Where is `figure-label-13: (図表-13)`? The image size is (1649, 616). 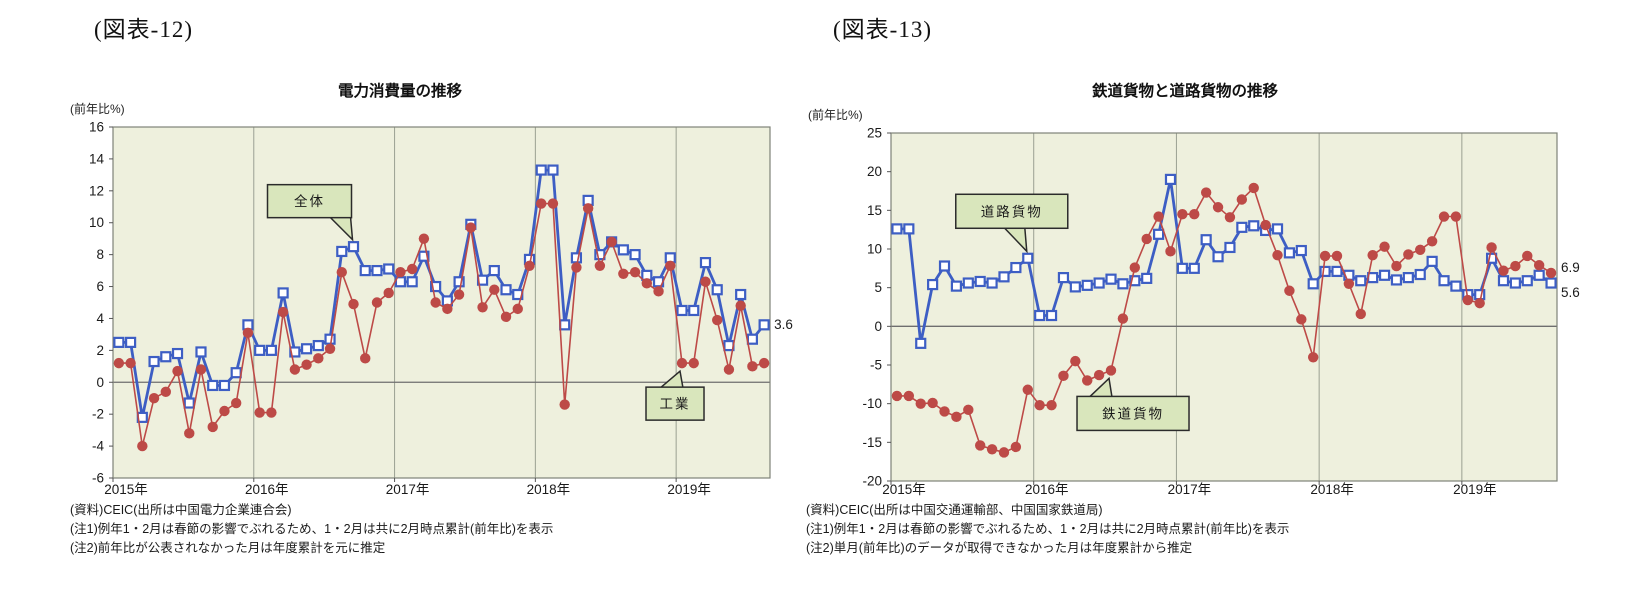 figure-label-13: (図表-13) is located at coordinates (882, 29).